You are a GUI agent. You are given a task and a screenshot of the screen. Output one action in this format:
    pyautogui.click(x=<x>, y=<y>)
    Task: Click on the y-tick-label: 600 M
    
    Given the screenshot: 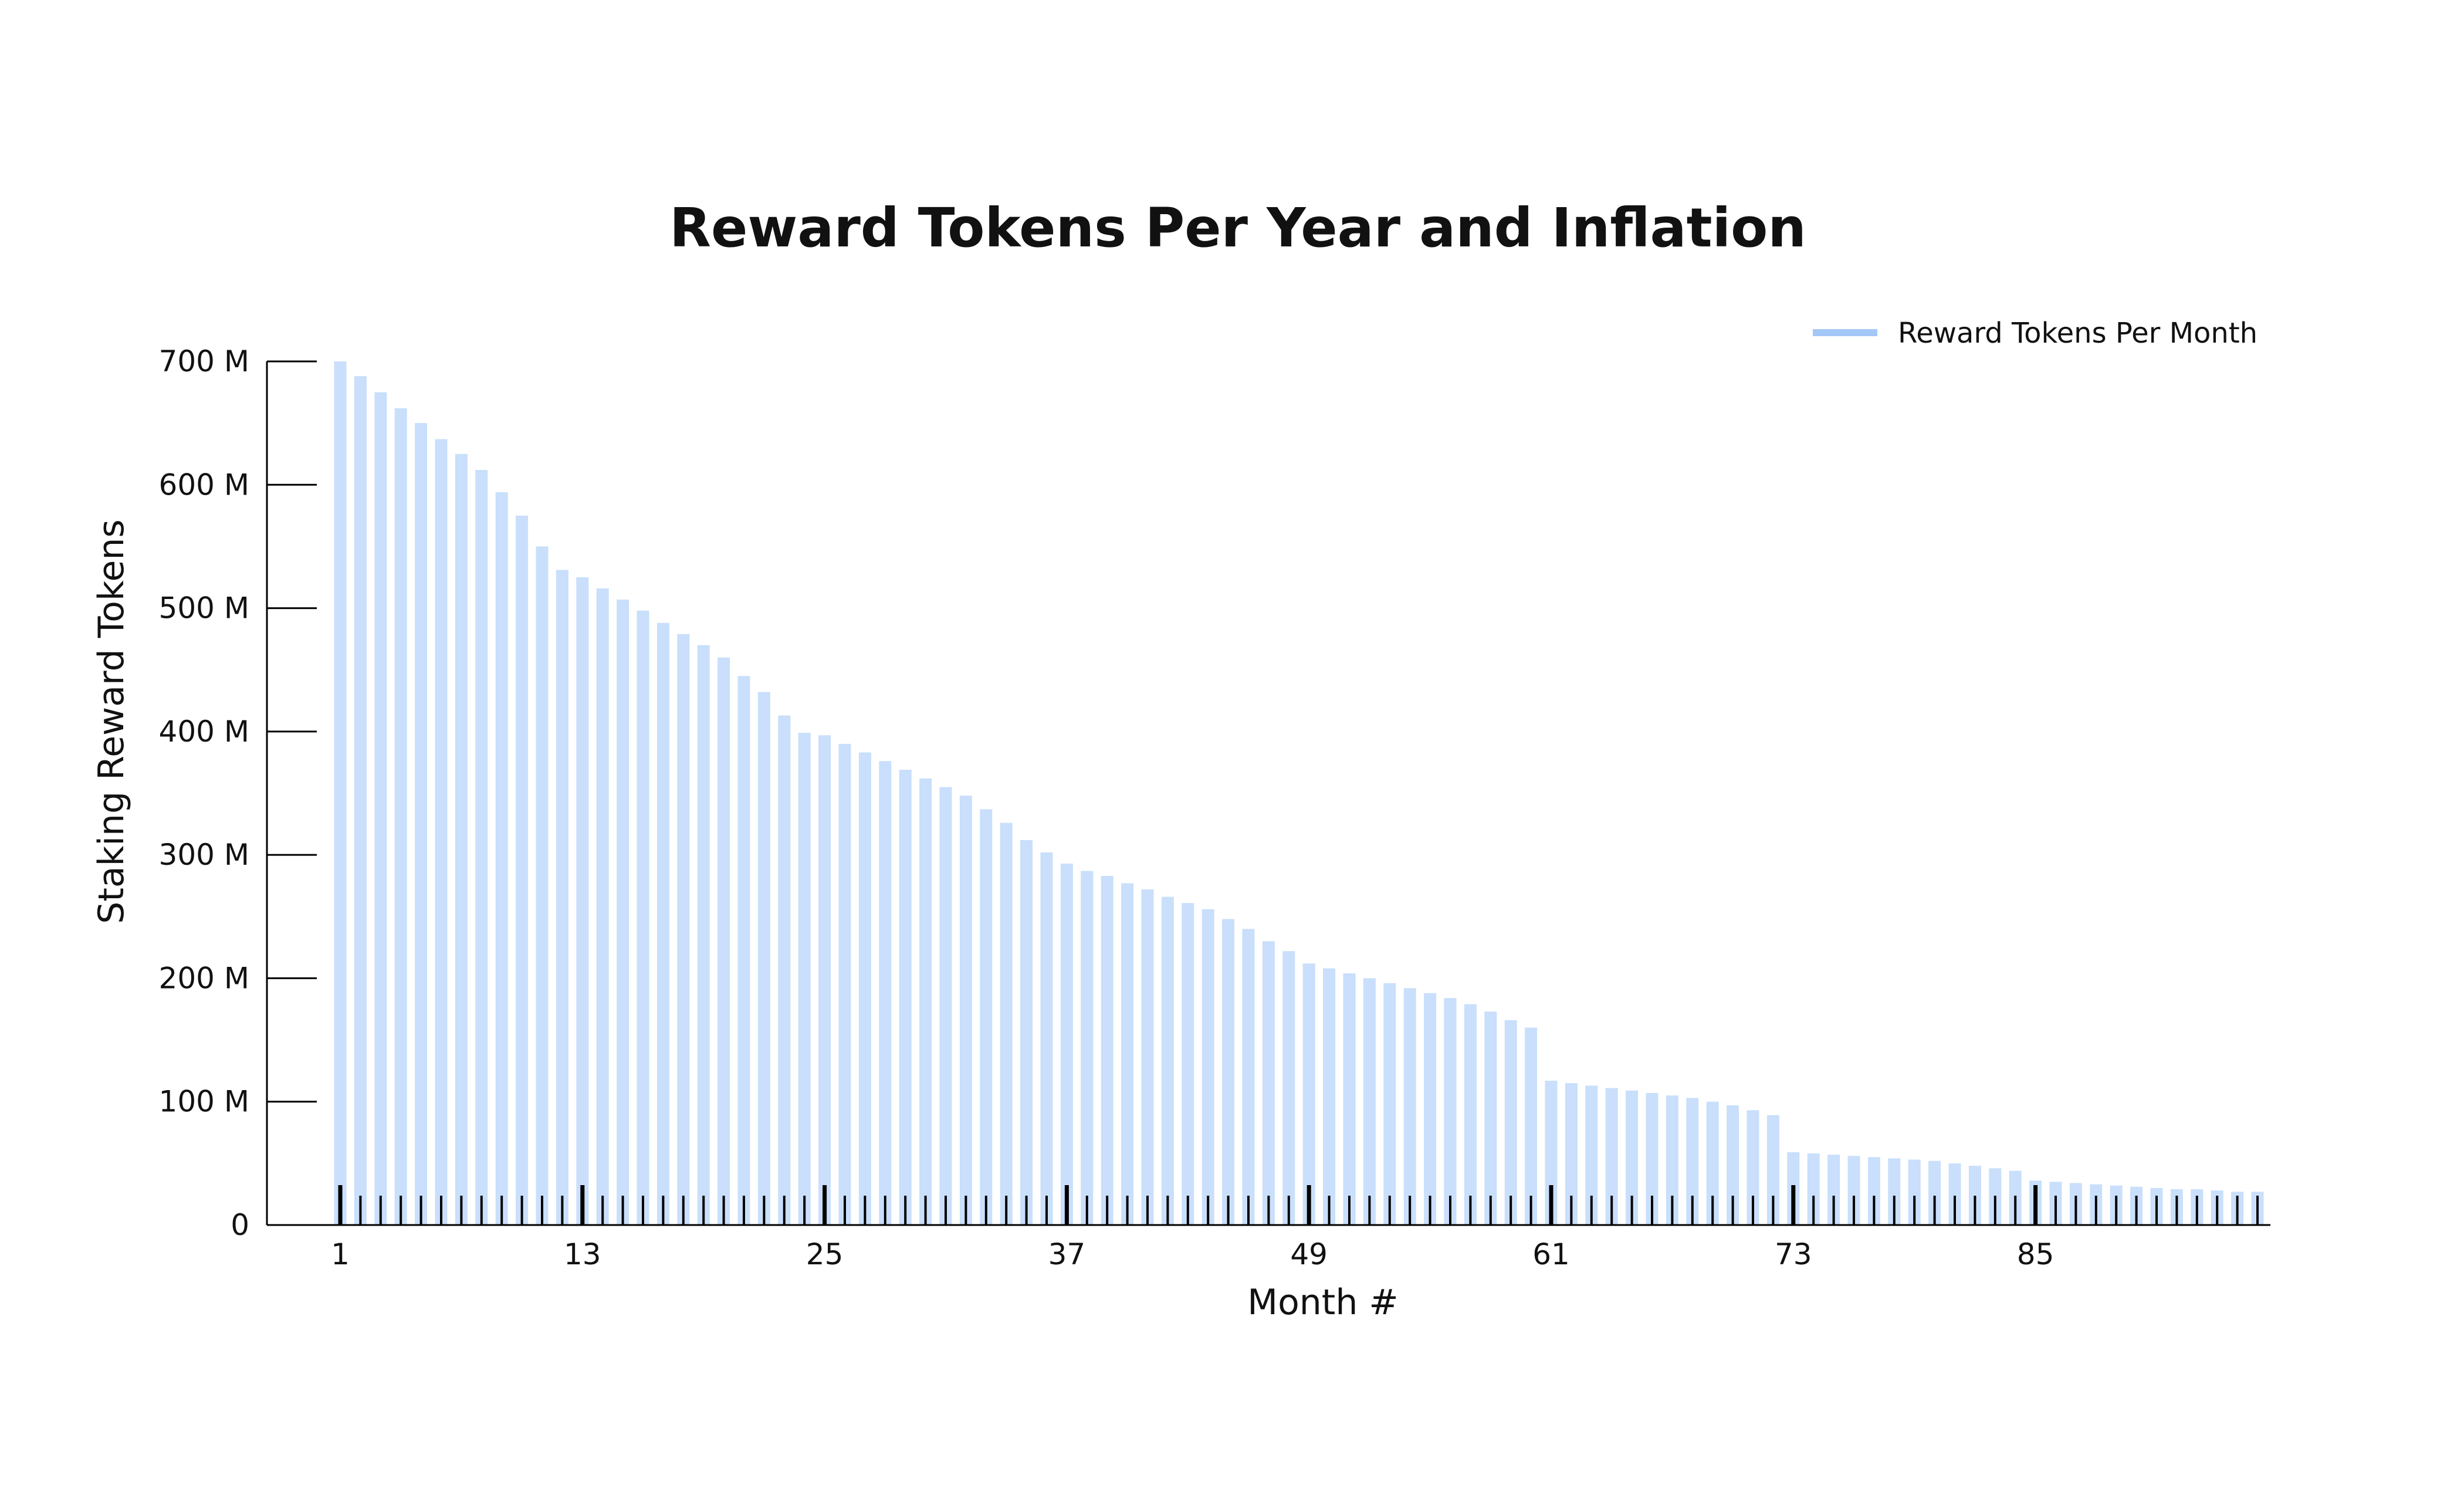 What is the action you would take?
    pyautogui.click(x=204, y=485)
    